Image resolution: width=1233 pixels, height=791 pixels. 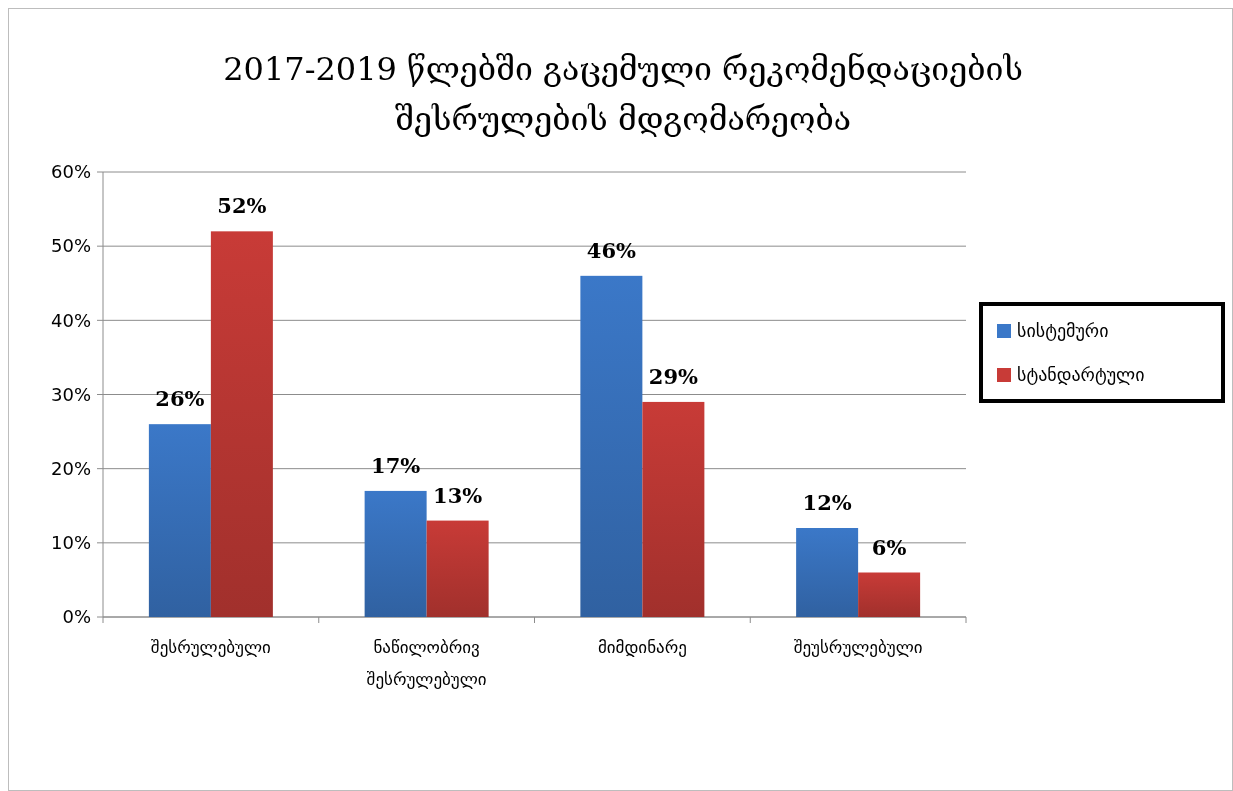 What do you see at coordinates (1081, 375) in the screenshot?
I see `legend-label: სტანდარტული` at bounding box center [1081, 375].